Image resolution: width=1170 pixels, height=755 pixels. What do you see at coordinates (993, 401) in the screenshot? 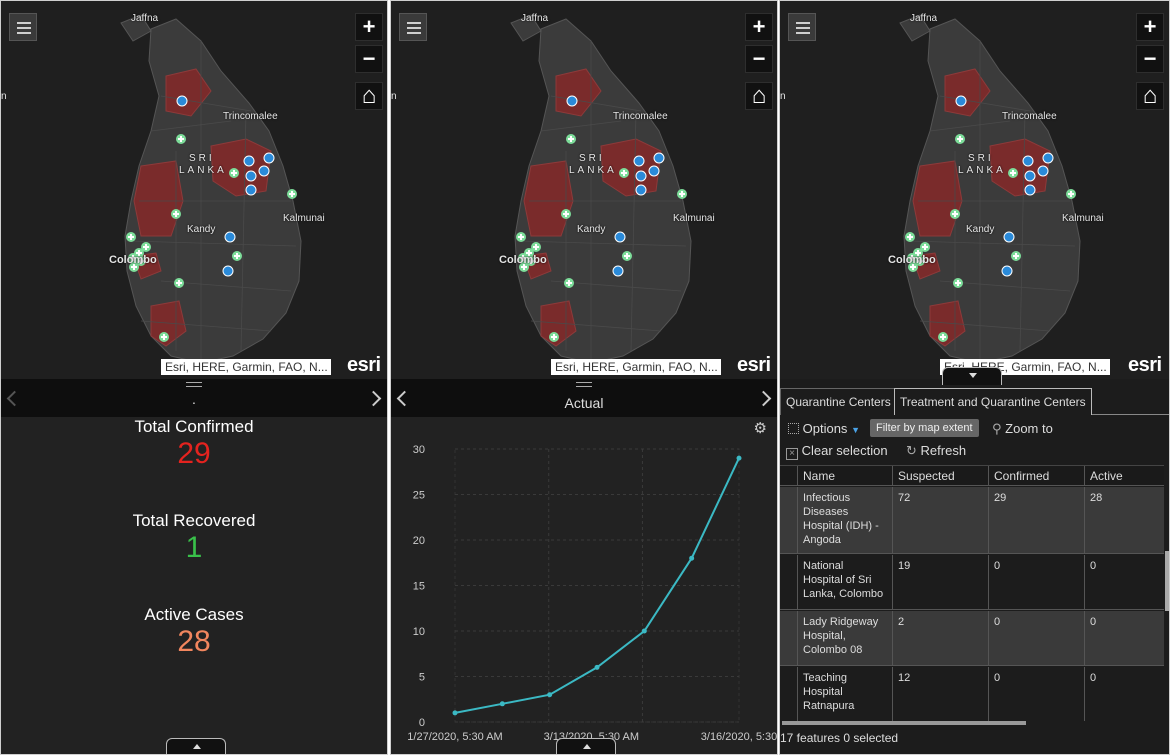
I see `tab-treatment-and-quarantine-centers: Treatment and Quarantine Centers` at bounding box center [993, 401].